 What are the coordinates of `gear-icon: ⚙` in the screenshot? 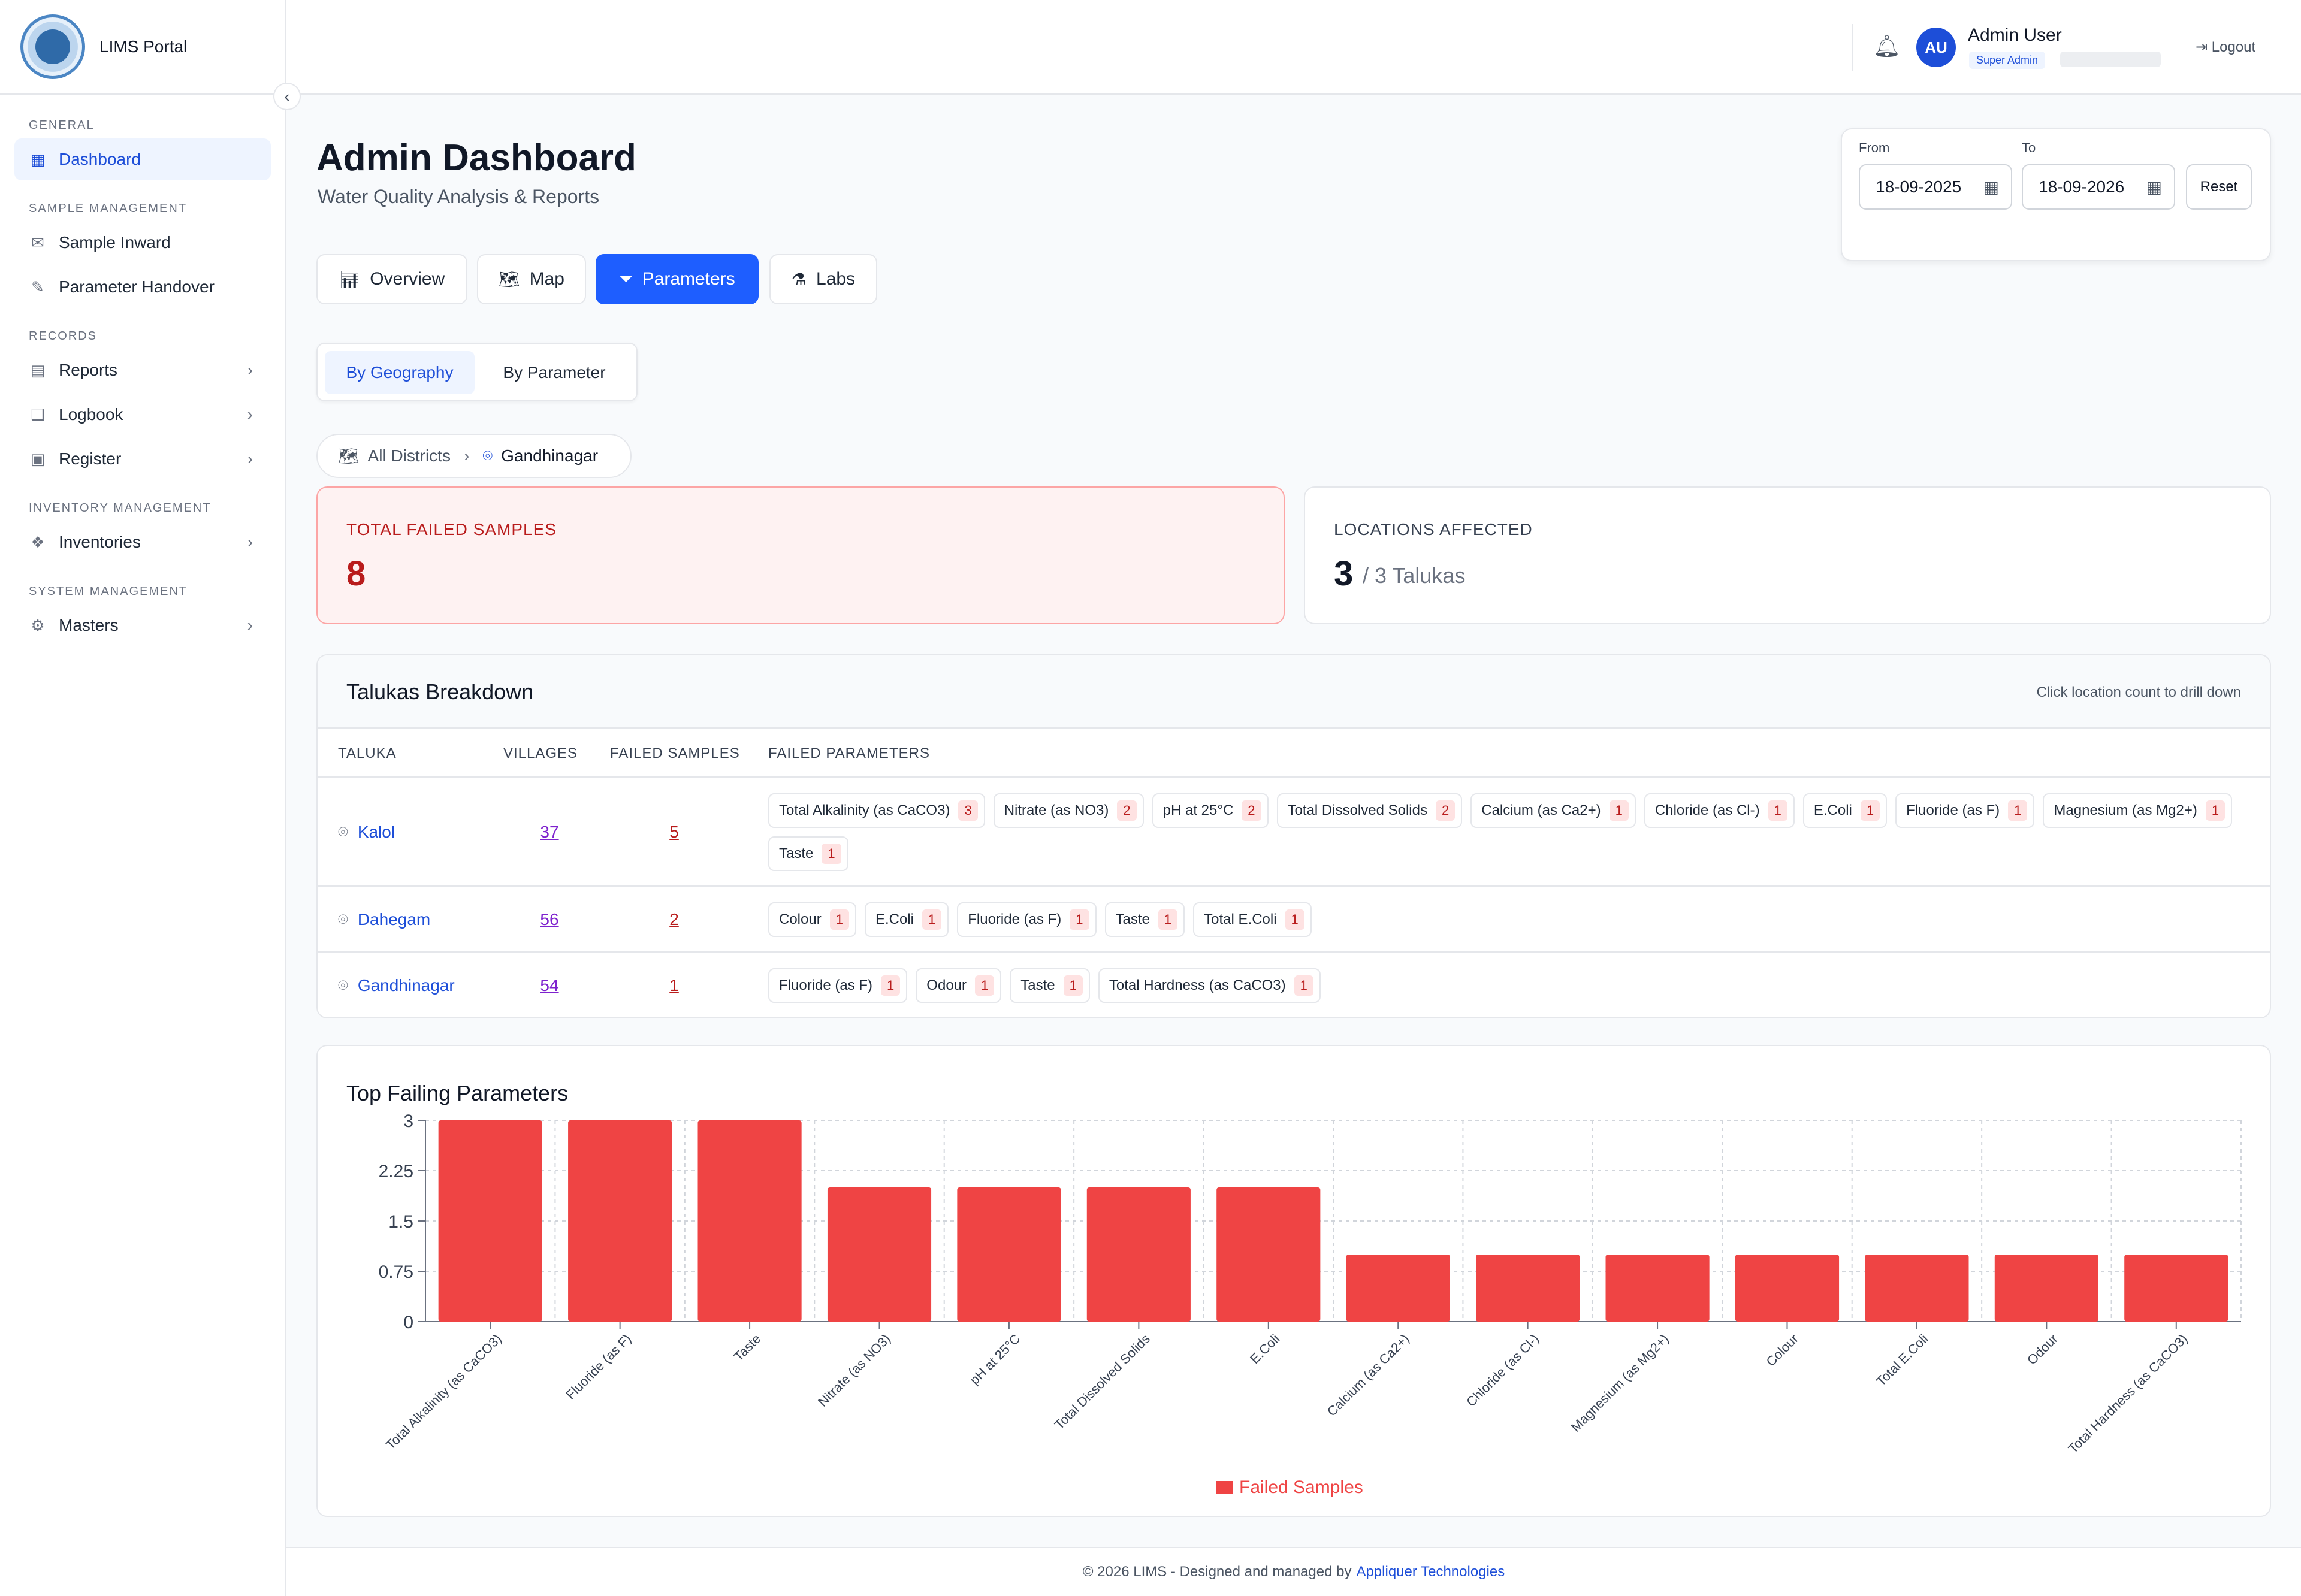 It's located at (38, 625).